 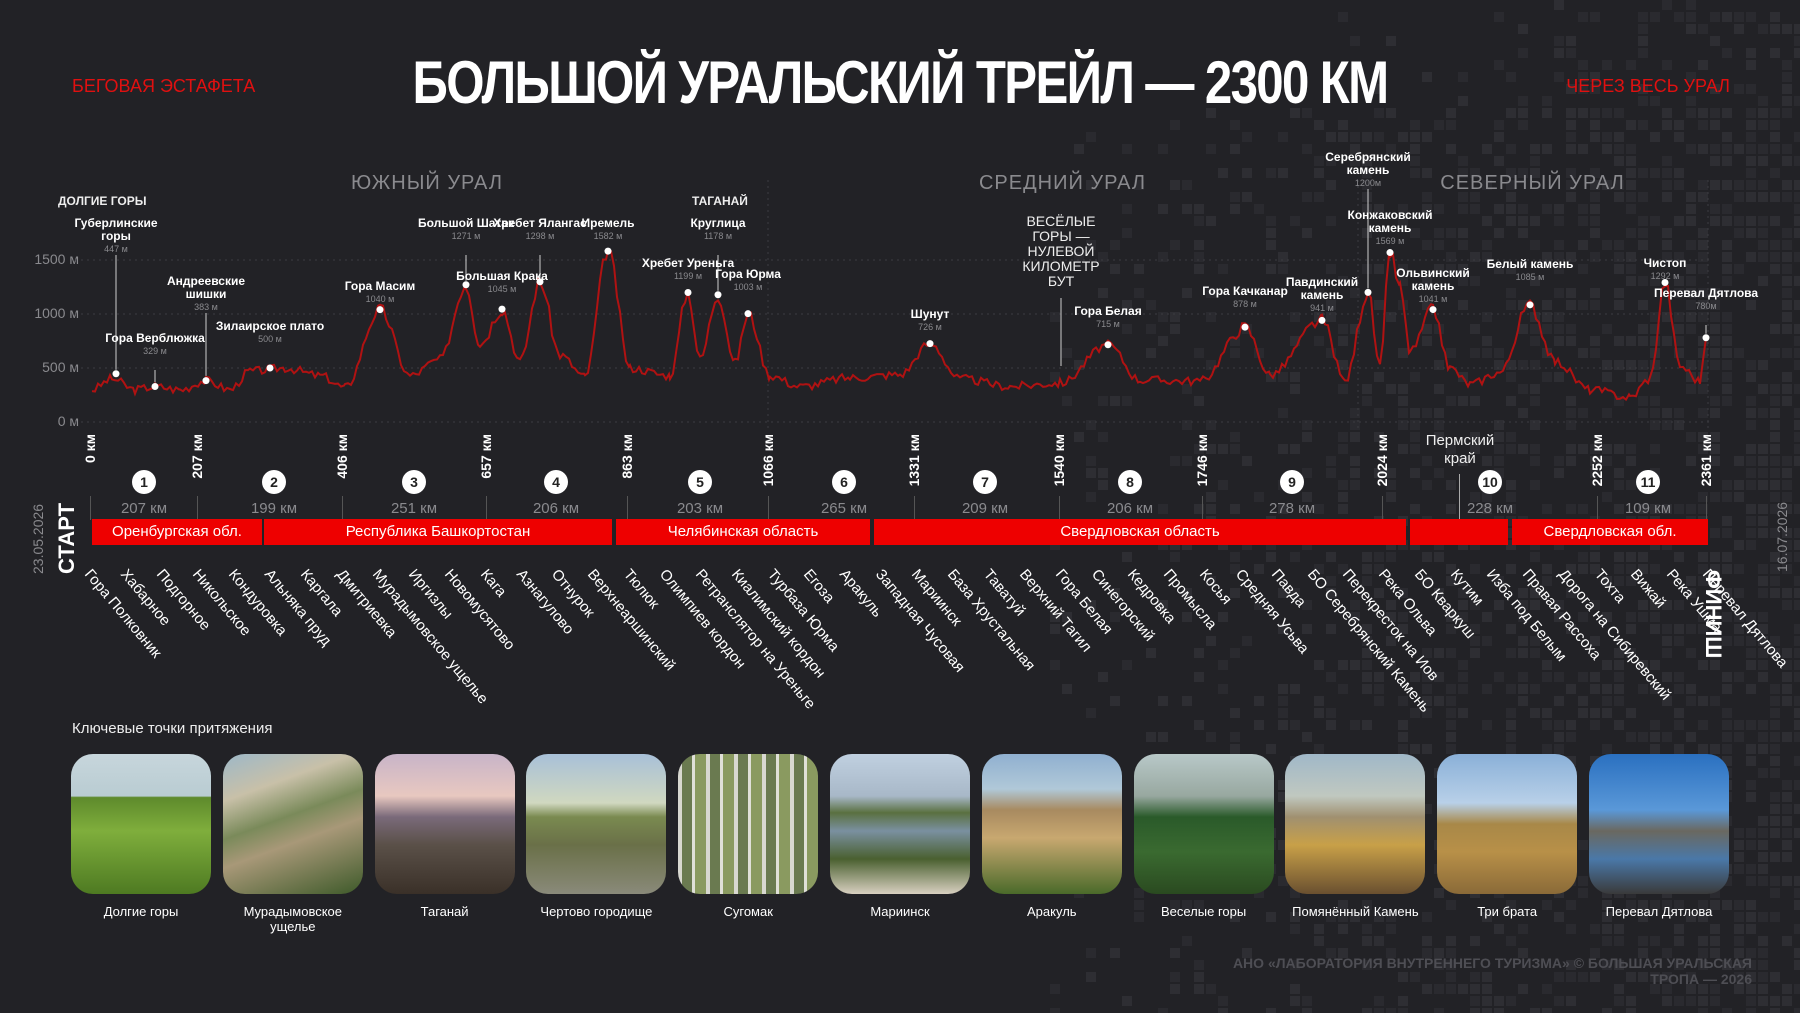 What do you see at coordinates (1390, 253) in the screenshot?
I see `peak-dot` at bounding box center [1390, 253].